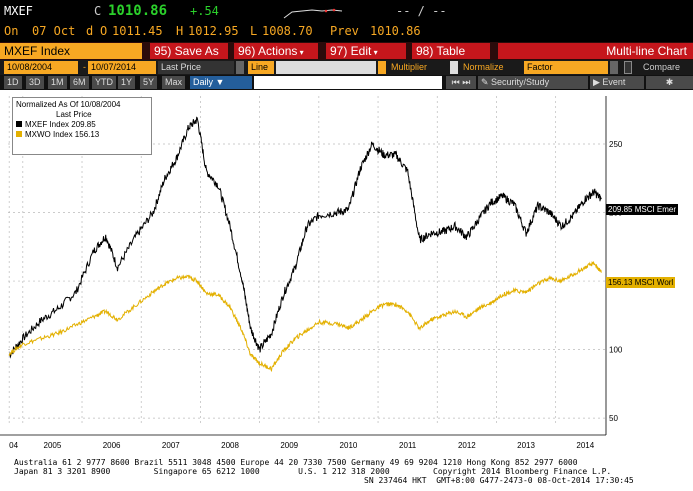 This screenshot has height=491, width=693. I want to click on open-label: O, so click(104, 31).